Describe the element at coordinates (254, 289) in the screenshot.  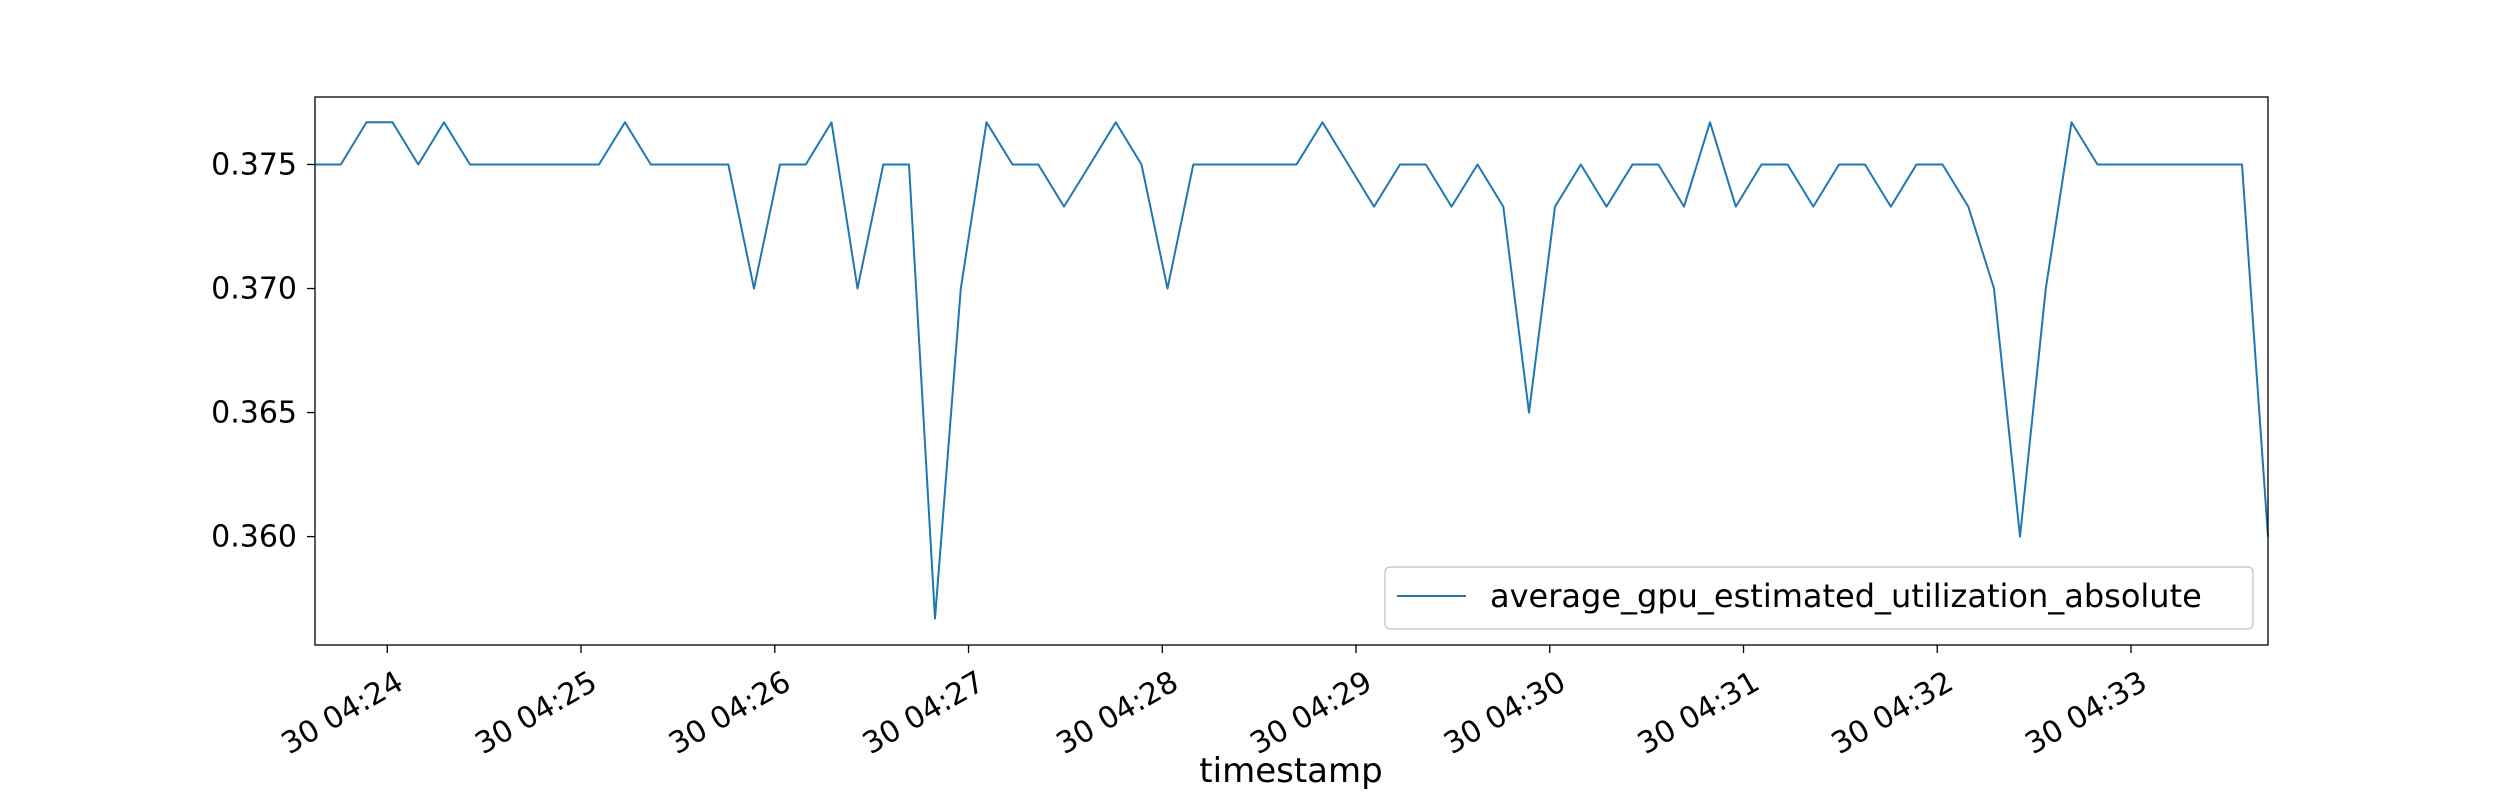
I see `y-tick-label: 0.370` at that location.